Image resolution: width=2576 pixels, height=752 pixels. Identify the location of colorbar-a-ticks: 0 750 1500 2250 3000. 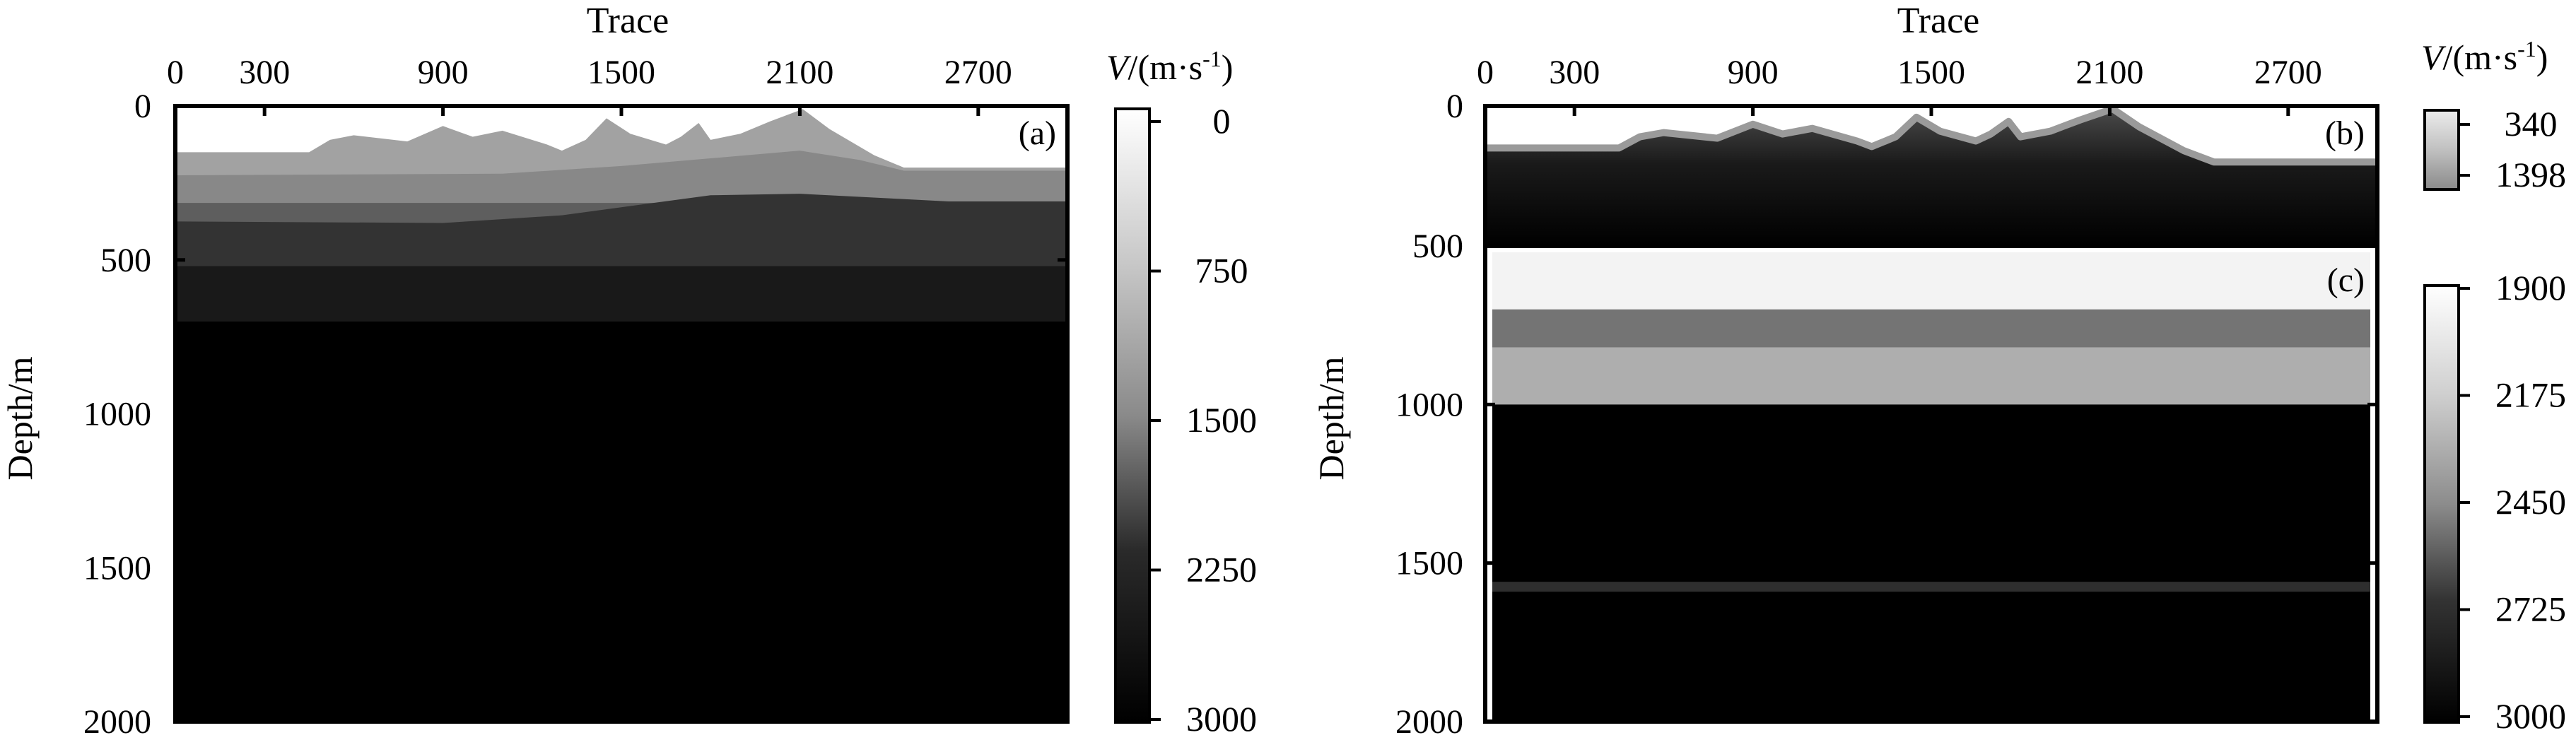
(1203, 420).